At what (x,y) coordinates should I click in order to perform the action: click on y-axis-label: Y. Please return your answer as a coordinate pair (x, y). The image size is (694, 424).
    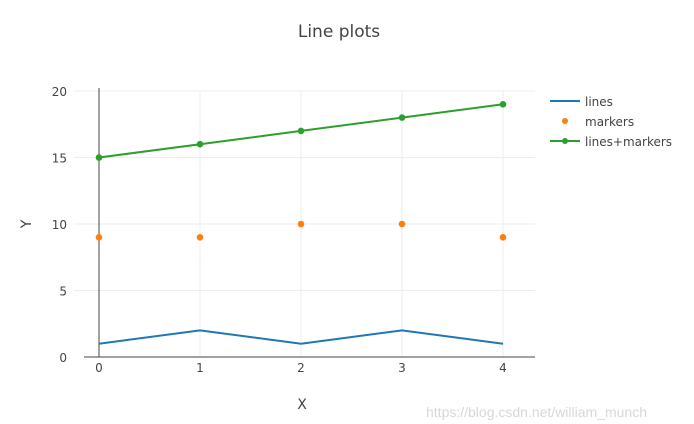
    Looking at the image, I should click on (27, 224).